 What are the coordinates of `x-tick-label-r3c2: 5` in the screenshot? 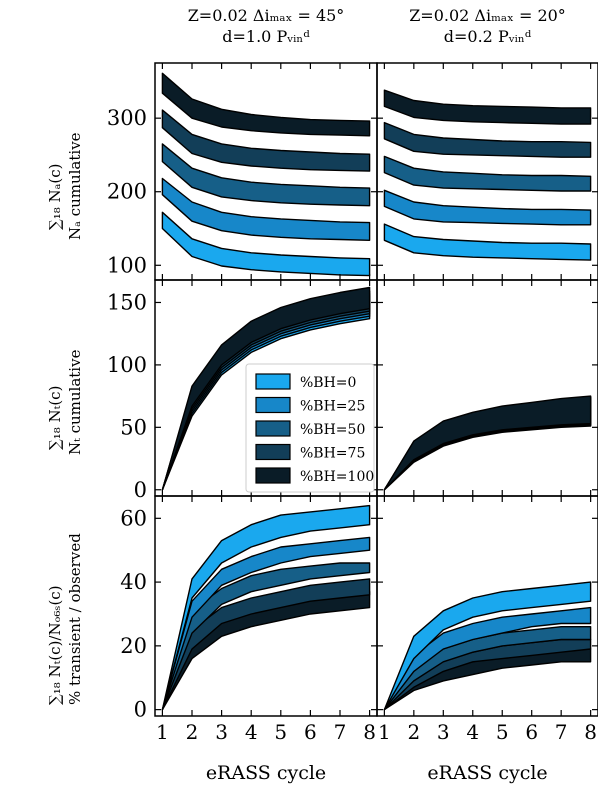 It's located at (502, 732).